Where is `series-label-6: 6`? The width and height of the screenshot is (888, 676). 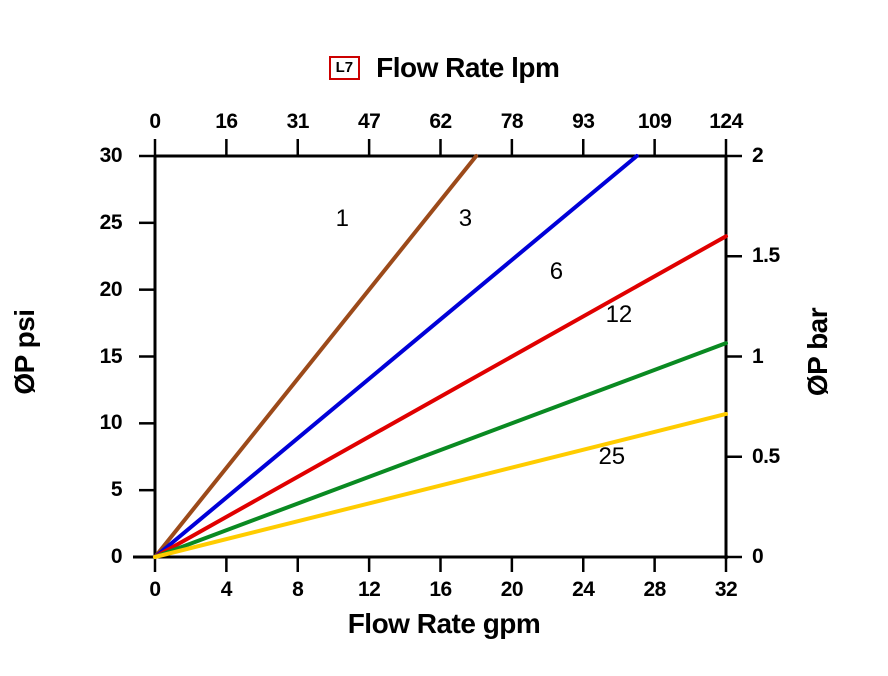
series-label-6: 6 is located at coordinates (556, 272).